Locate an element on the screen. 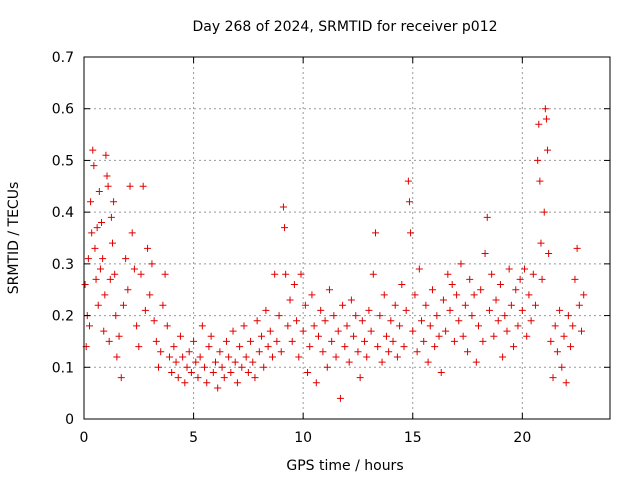 This screenshot has width=640, height=480. y-tick-label: 0 is located at coordinates (69, 420).